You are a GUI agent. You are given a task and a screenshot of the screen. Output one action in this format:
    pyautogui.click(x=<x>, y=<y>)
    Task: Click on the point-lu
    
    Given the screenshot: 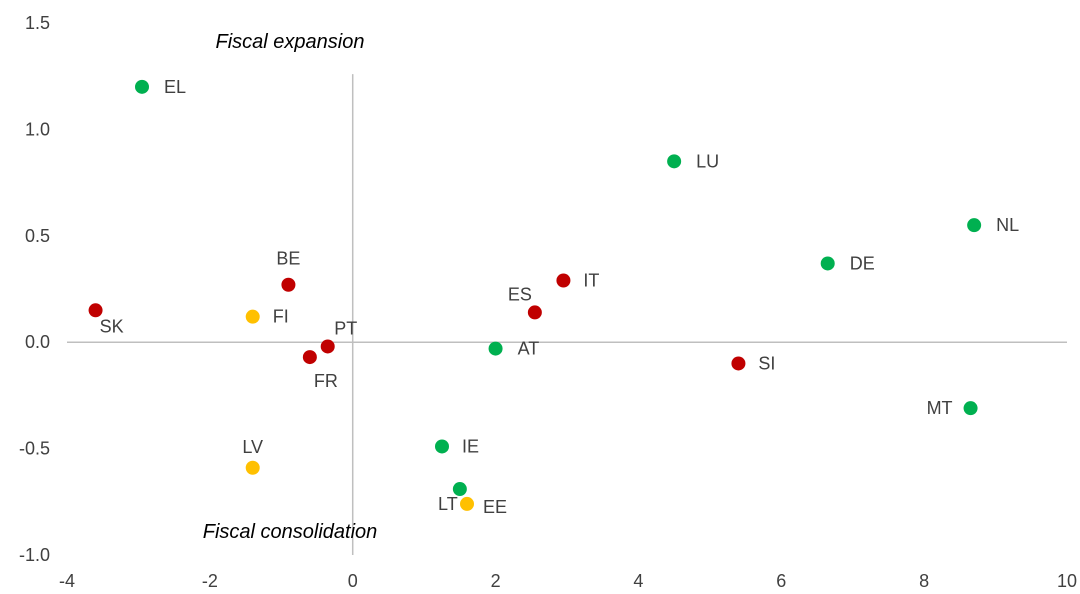 What is the action you would take?
    pyautogui.click(x=674, y=161)
    